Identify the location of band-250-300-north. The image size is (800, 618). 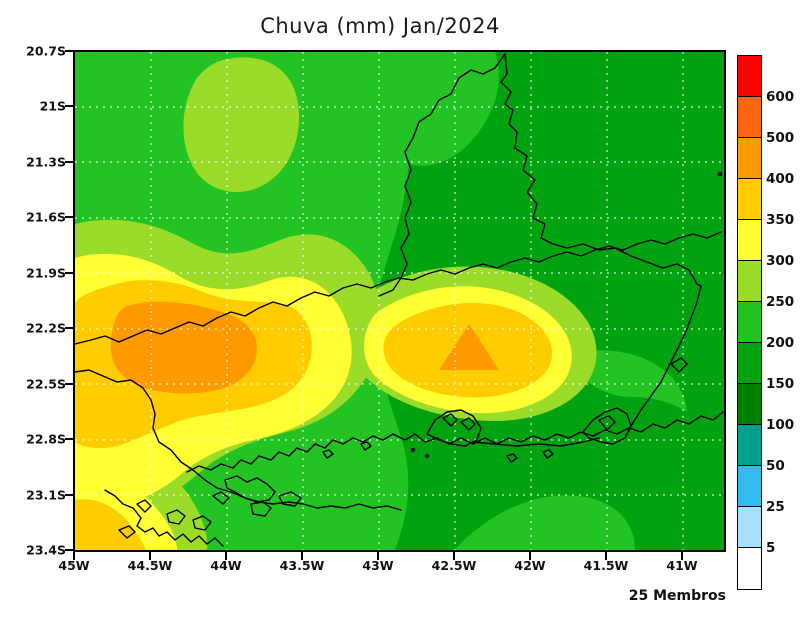
(437, 109).